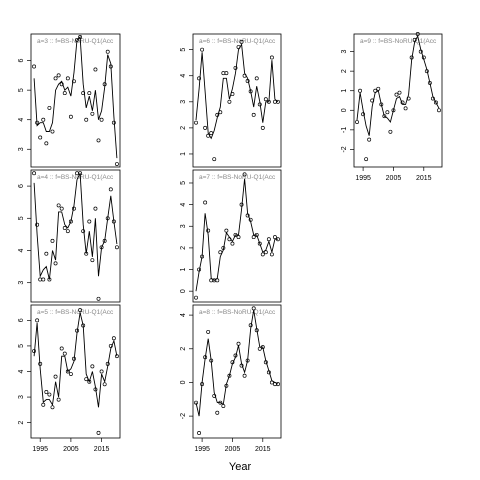  I want to click on x-tick-label: 2005, so click(233, 449).